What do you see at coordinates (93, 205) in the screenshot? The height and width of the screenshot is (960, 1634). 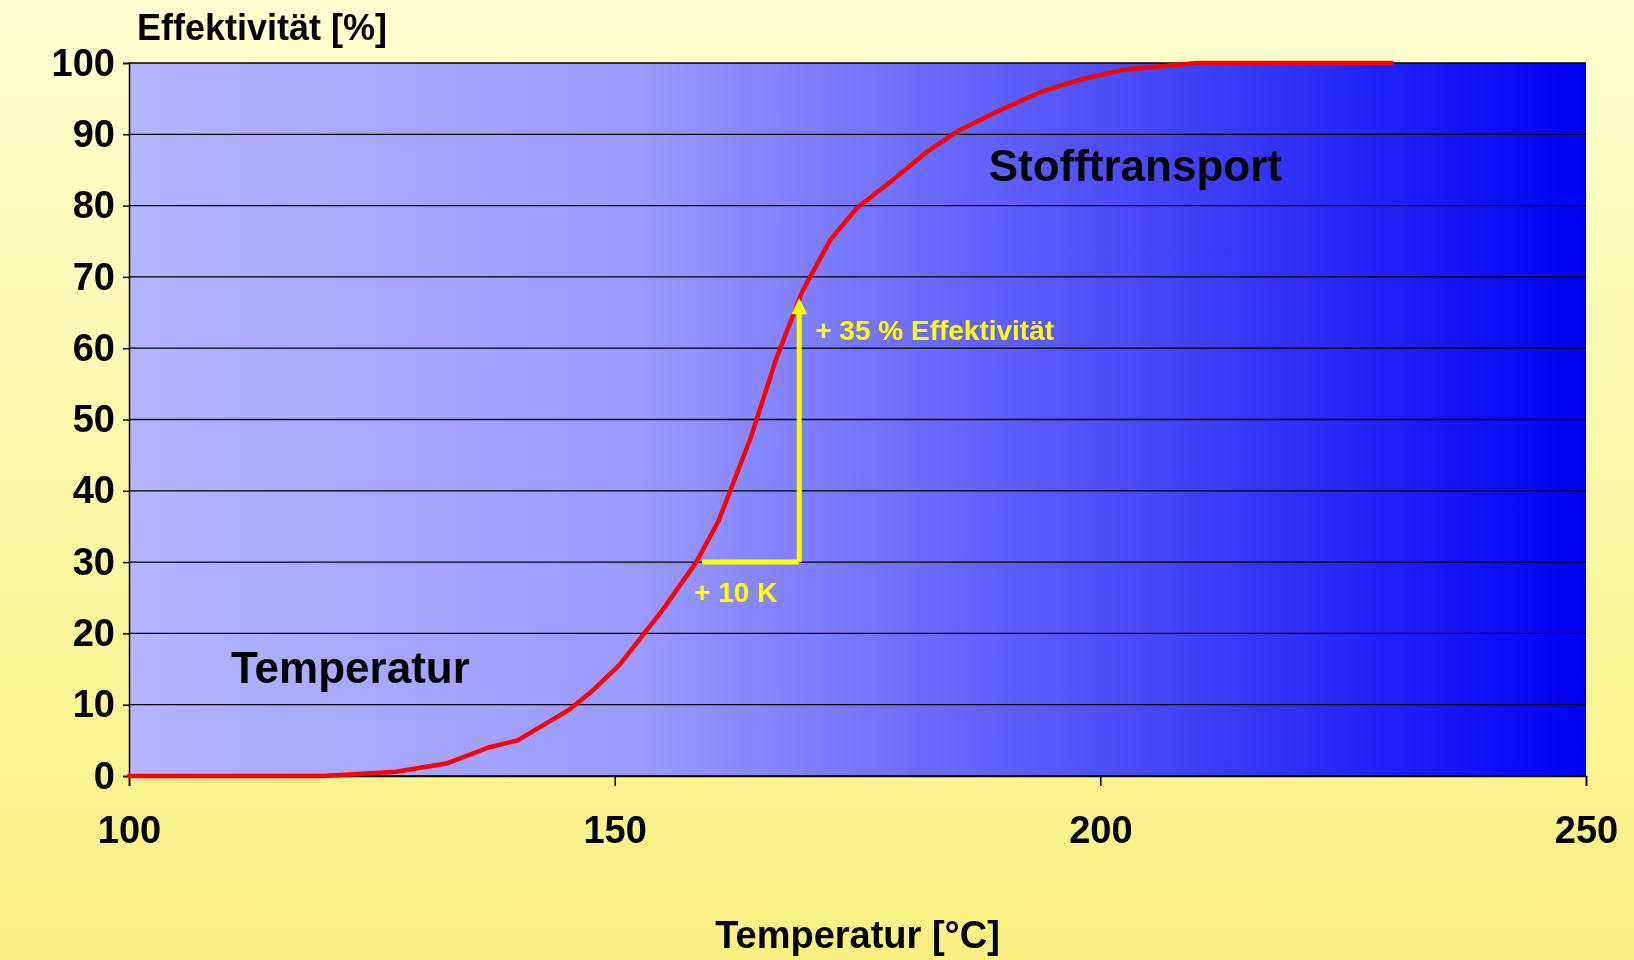 I see `y-tick-label: 80` at bounding box center [93, 205].